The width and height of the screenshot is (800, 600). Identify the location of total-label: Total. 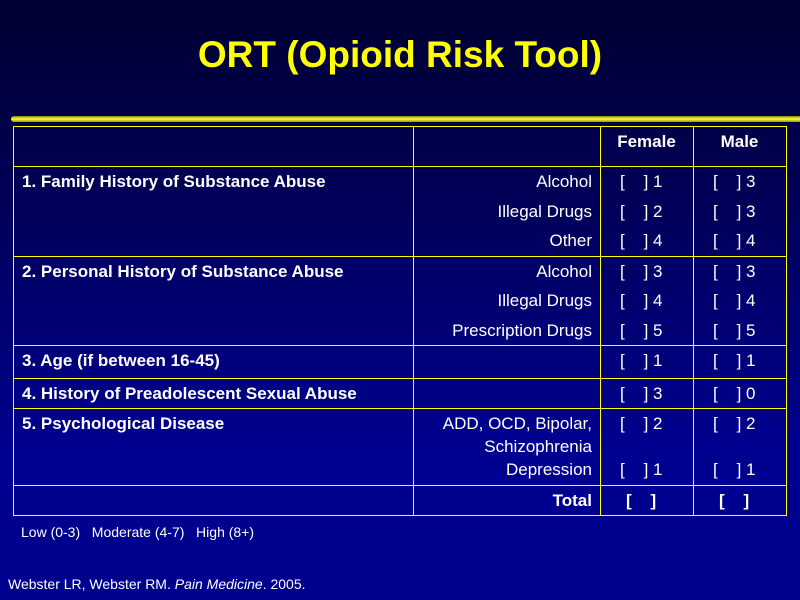
(572, 500).